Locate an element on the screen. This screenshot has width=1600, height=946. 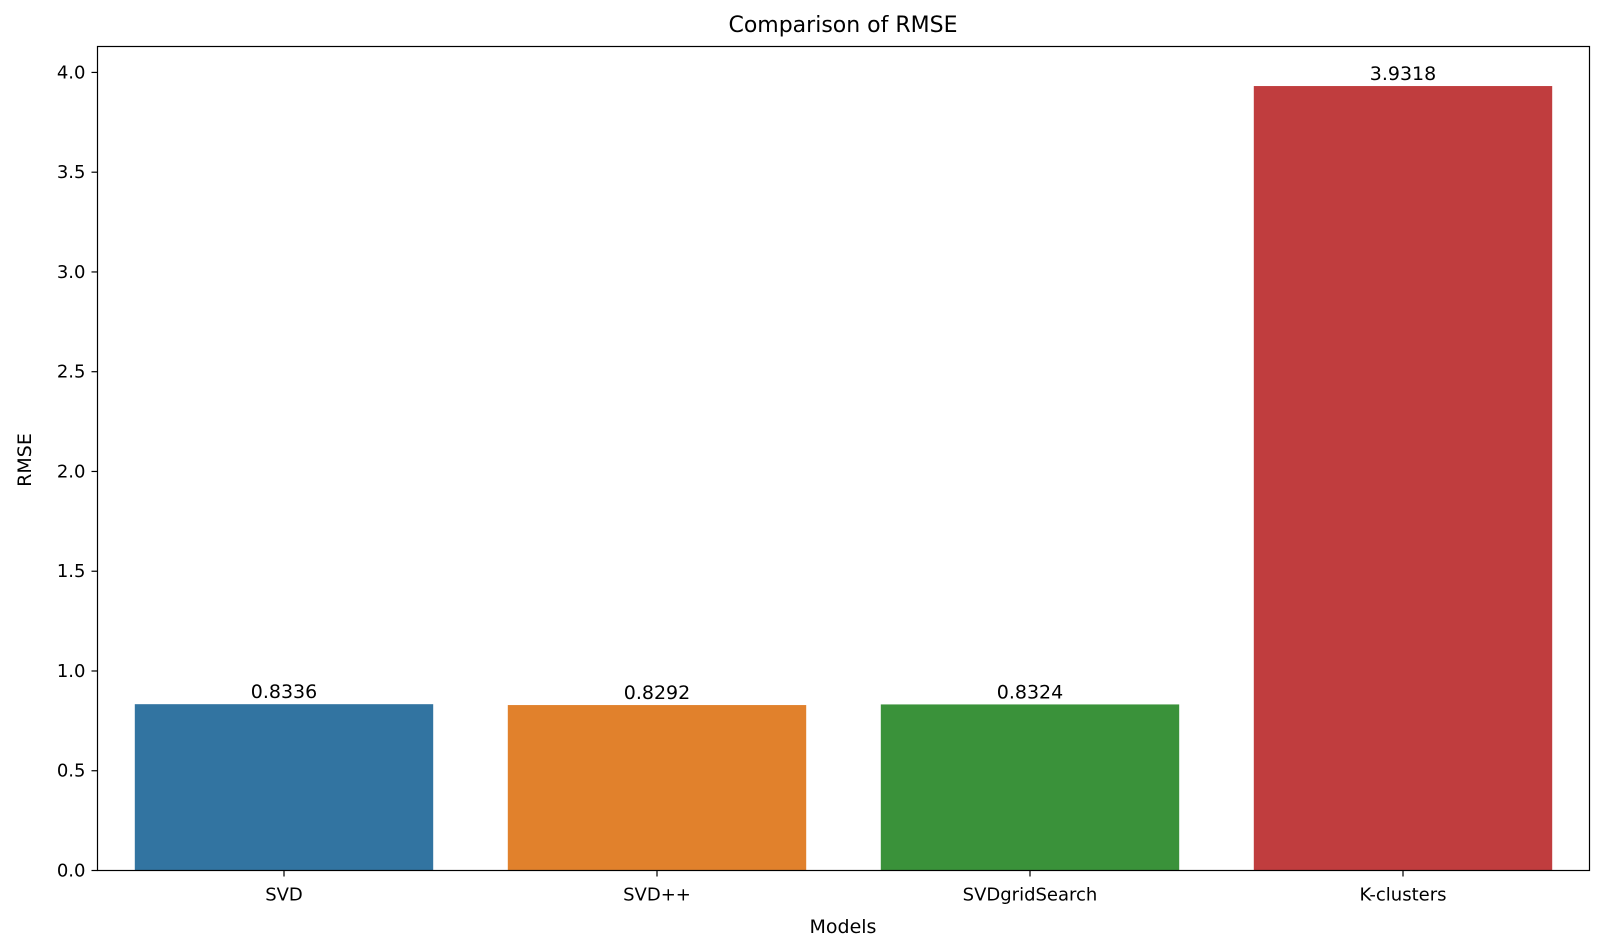
data-label: 0.8292 is located at coordinates (657, 693).